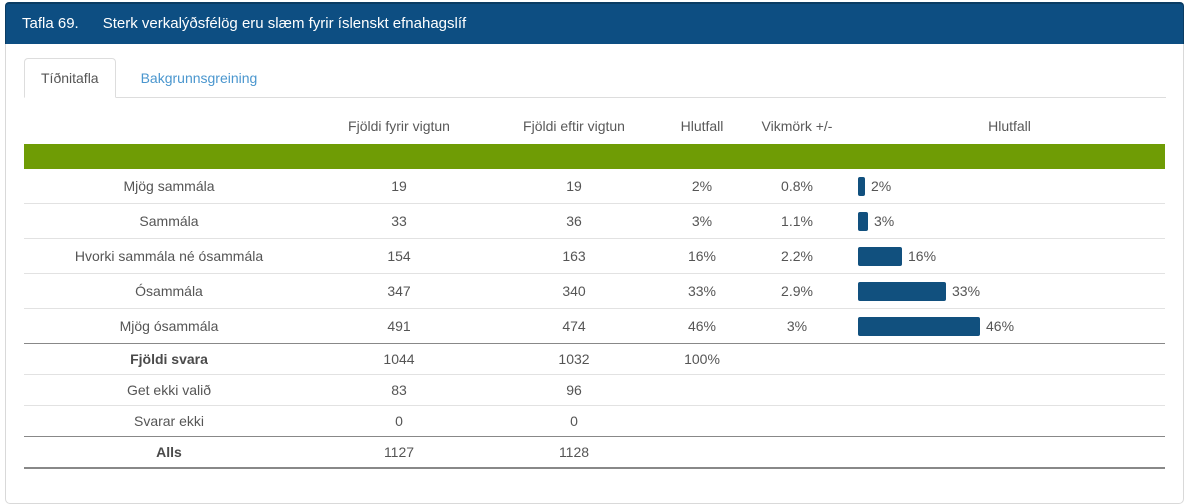 The image size is (1190, 504). What do you see at coordinates (199, 78) in the screenshot?
I see `tab-bakgrunnsgreining: Bakgrunnsgreining` at bounding box center [199, 78].